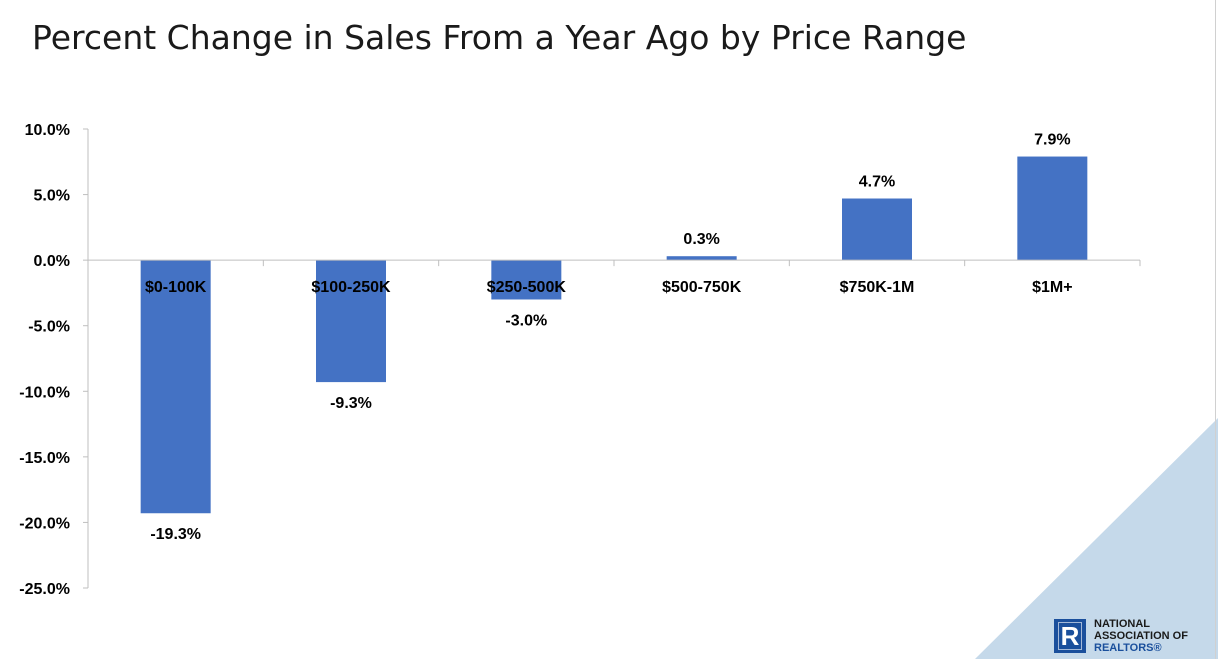 Image resolution: width=1218 pixels, height=659 pixels. I want to click on logo-line-3: REALTORS®, so click(1128, 648).